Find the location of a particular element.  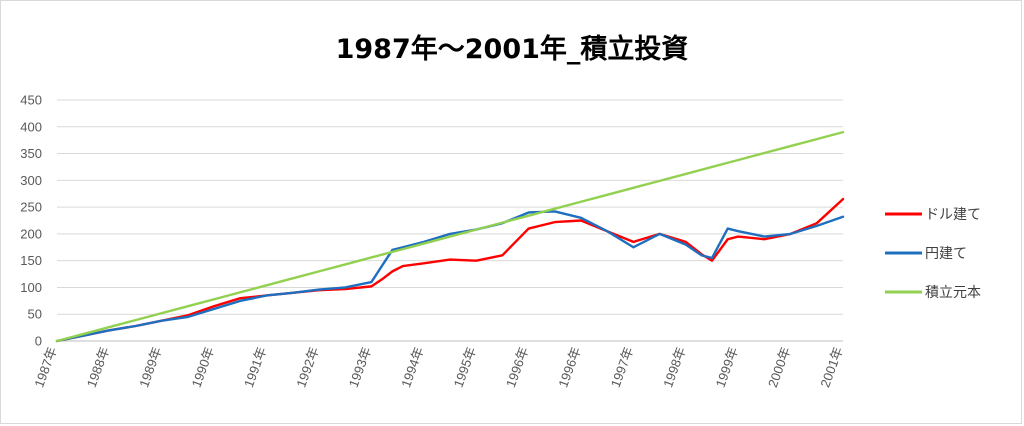

x-tick-label: 1995年 is located at coordinates (465, 367).